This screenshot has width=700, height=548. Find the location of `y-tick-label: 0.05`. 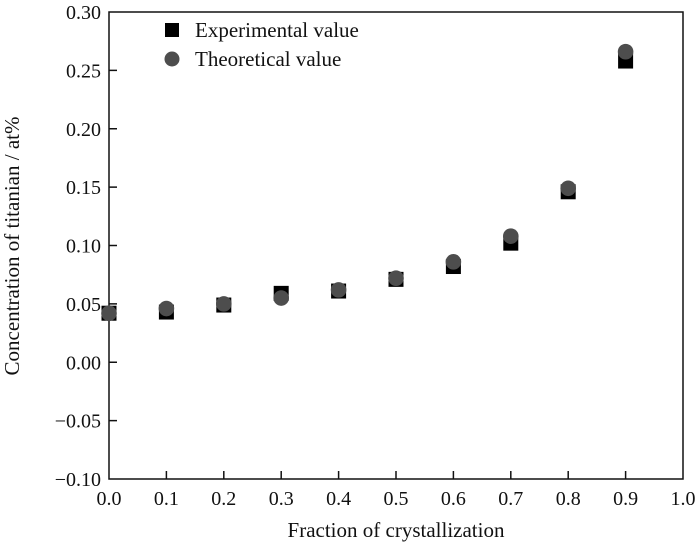

y-tick-label: 0.05 is located at coordinates (83, 305).